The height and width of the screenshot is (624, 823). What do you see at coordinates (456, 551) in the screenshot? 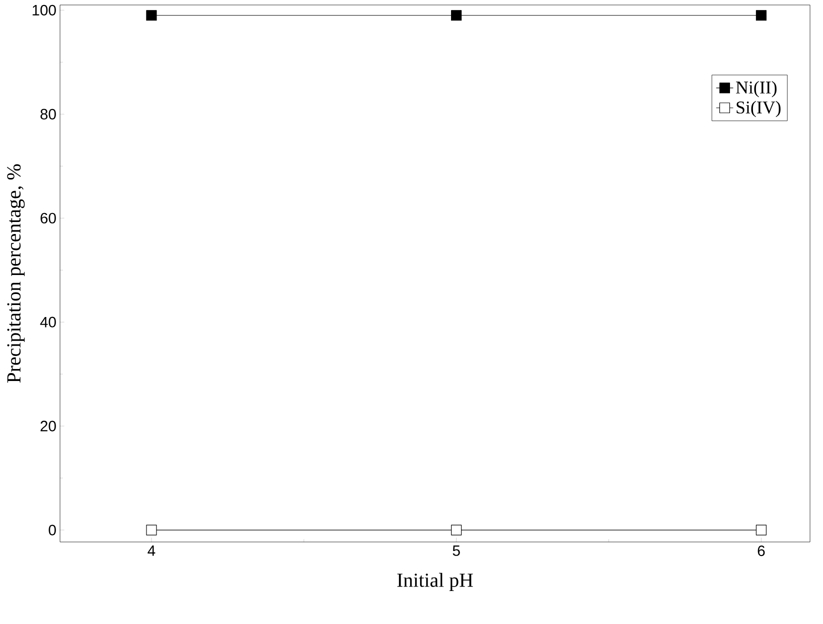
I see `x-tick-label: 5` at bounding box center [456, 551].